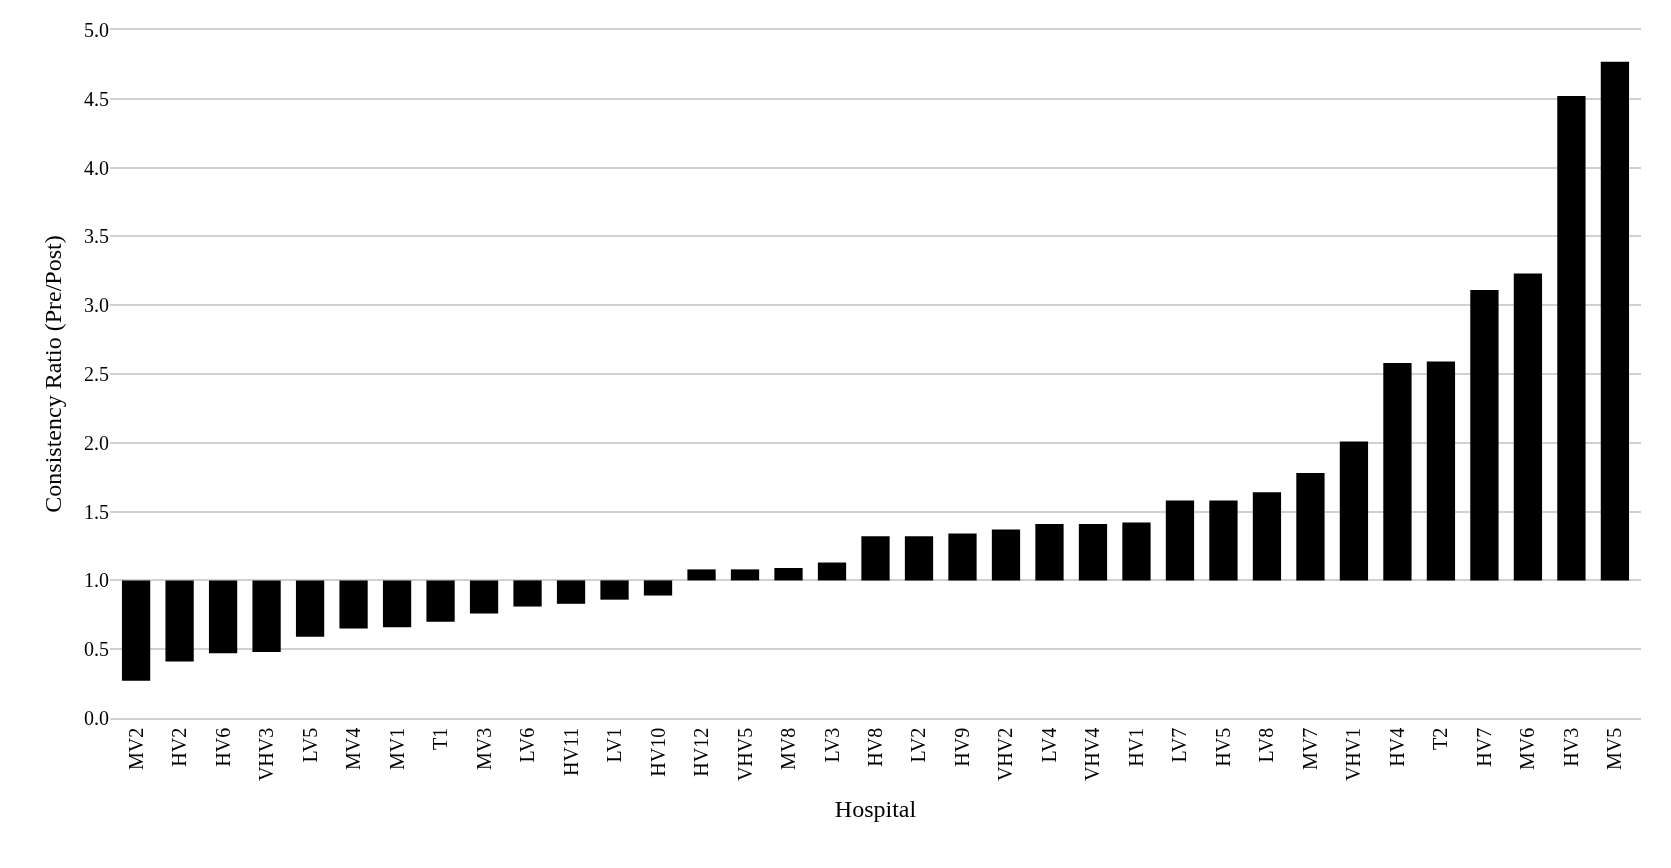 The height and width of the screenshot is (868, 1671). What do you see at coordinates (1179, 745) in the screenshot?
I see `x-tick-label: LV7` at bounding box center [1179, 745].